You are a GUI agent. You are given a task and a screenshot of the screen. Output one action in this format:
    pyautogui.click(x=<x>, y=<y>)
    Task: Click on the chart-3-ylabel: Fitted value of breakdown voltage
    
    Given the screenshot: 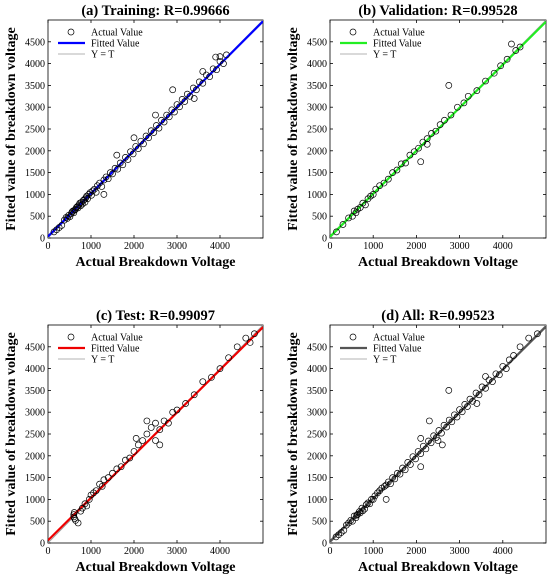 What is the action you would take?
    pyautogui.click(x=11, y=434)
    